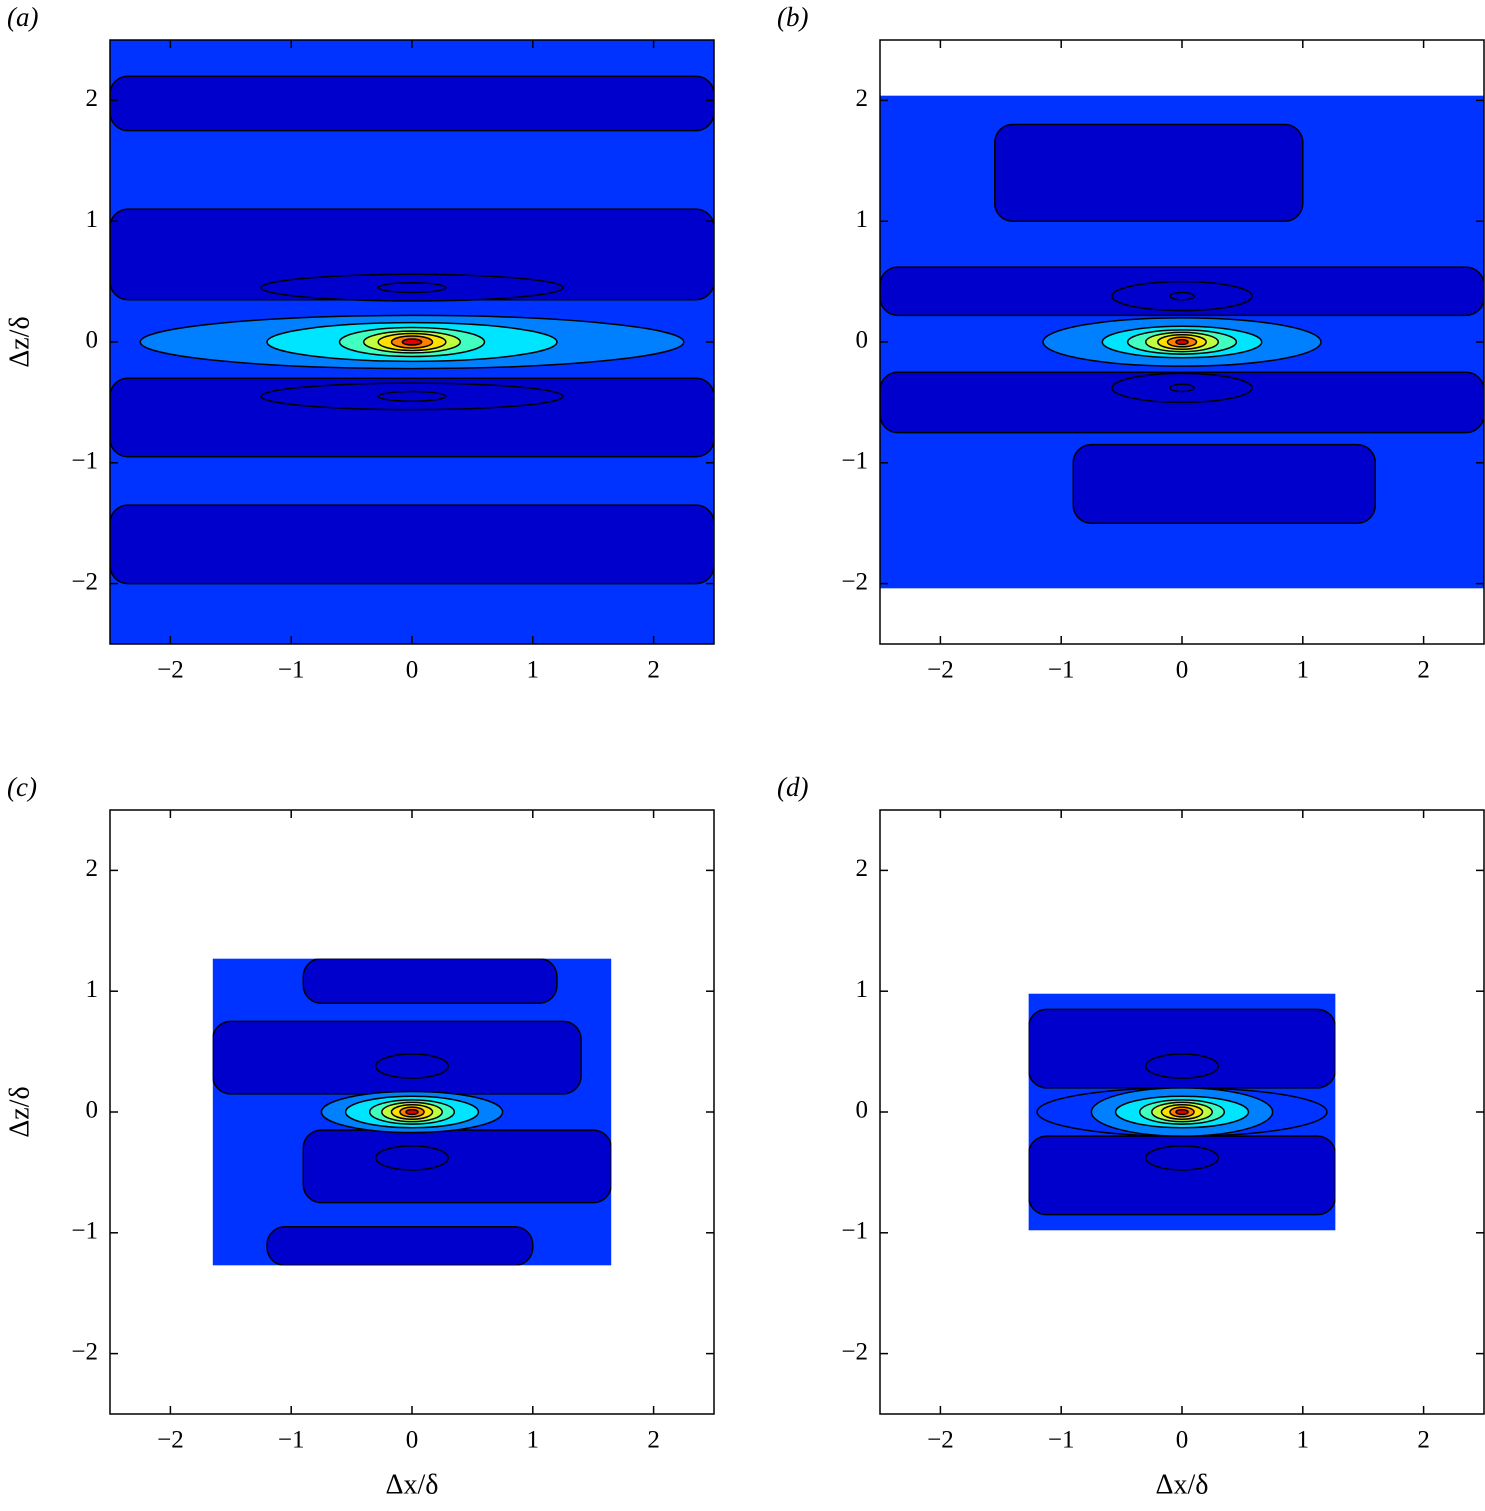  Describe the element at coordinates (22, 787) in the screenshot. I see `panel-label: (c)` at that location.